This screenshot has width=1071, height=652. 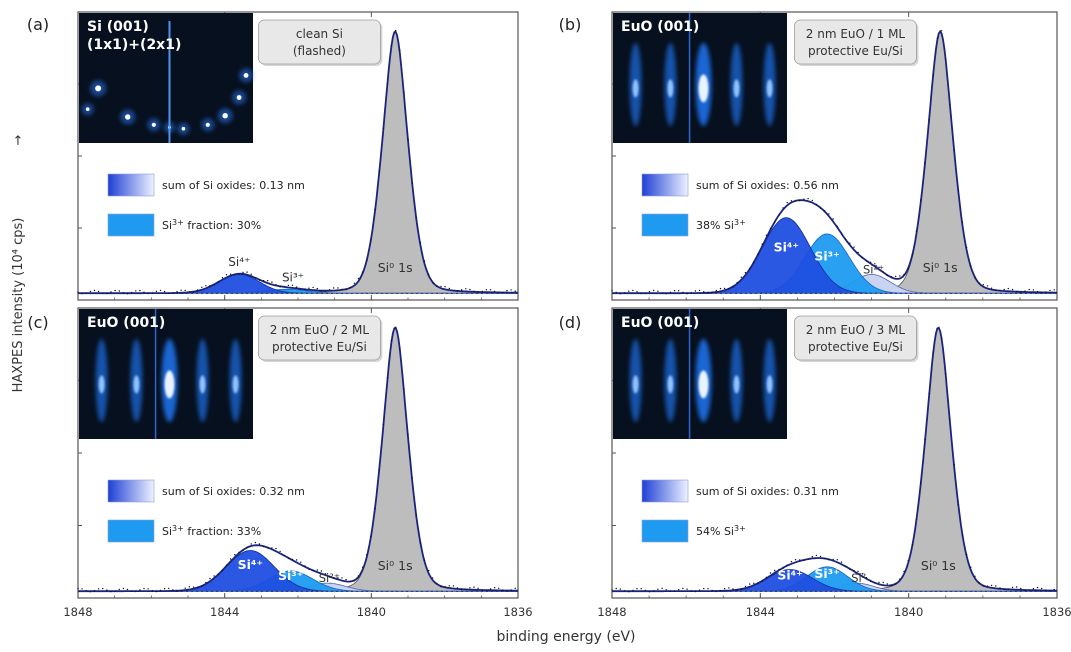 I want to click on condition-line-1: clean Si, so click(x=319, y=34).